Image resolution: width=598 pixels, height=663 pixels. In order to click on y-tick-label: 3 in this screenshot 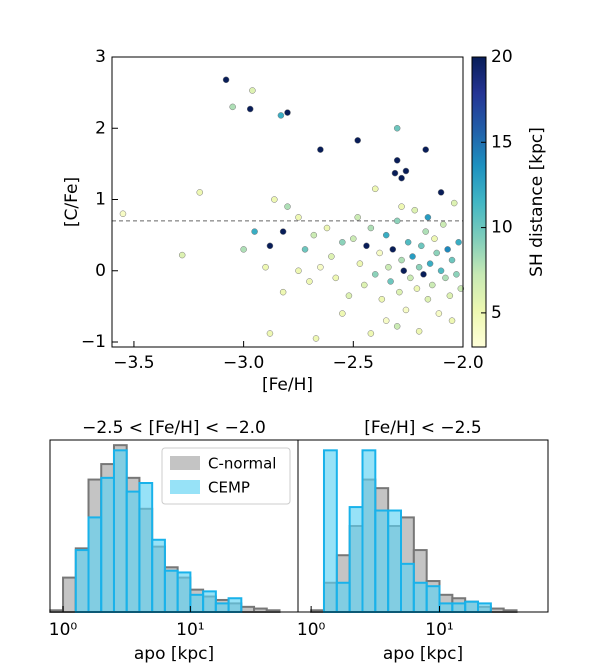, I will do `click(100, 57)`.